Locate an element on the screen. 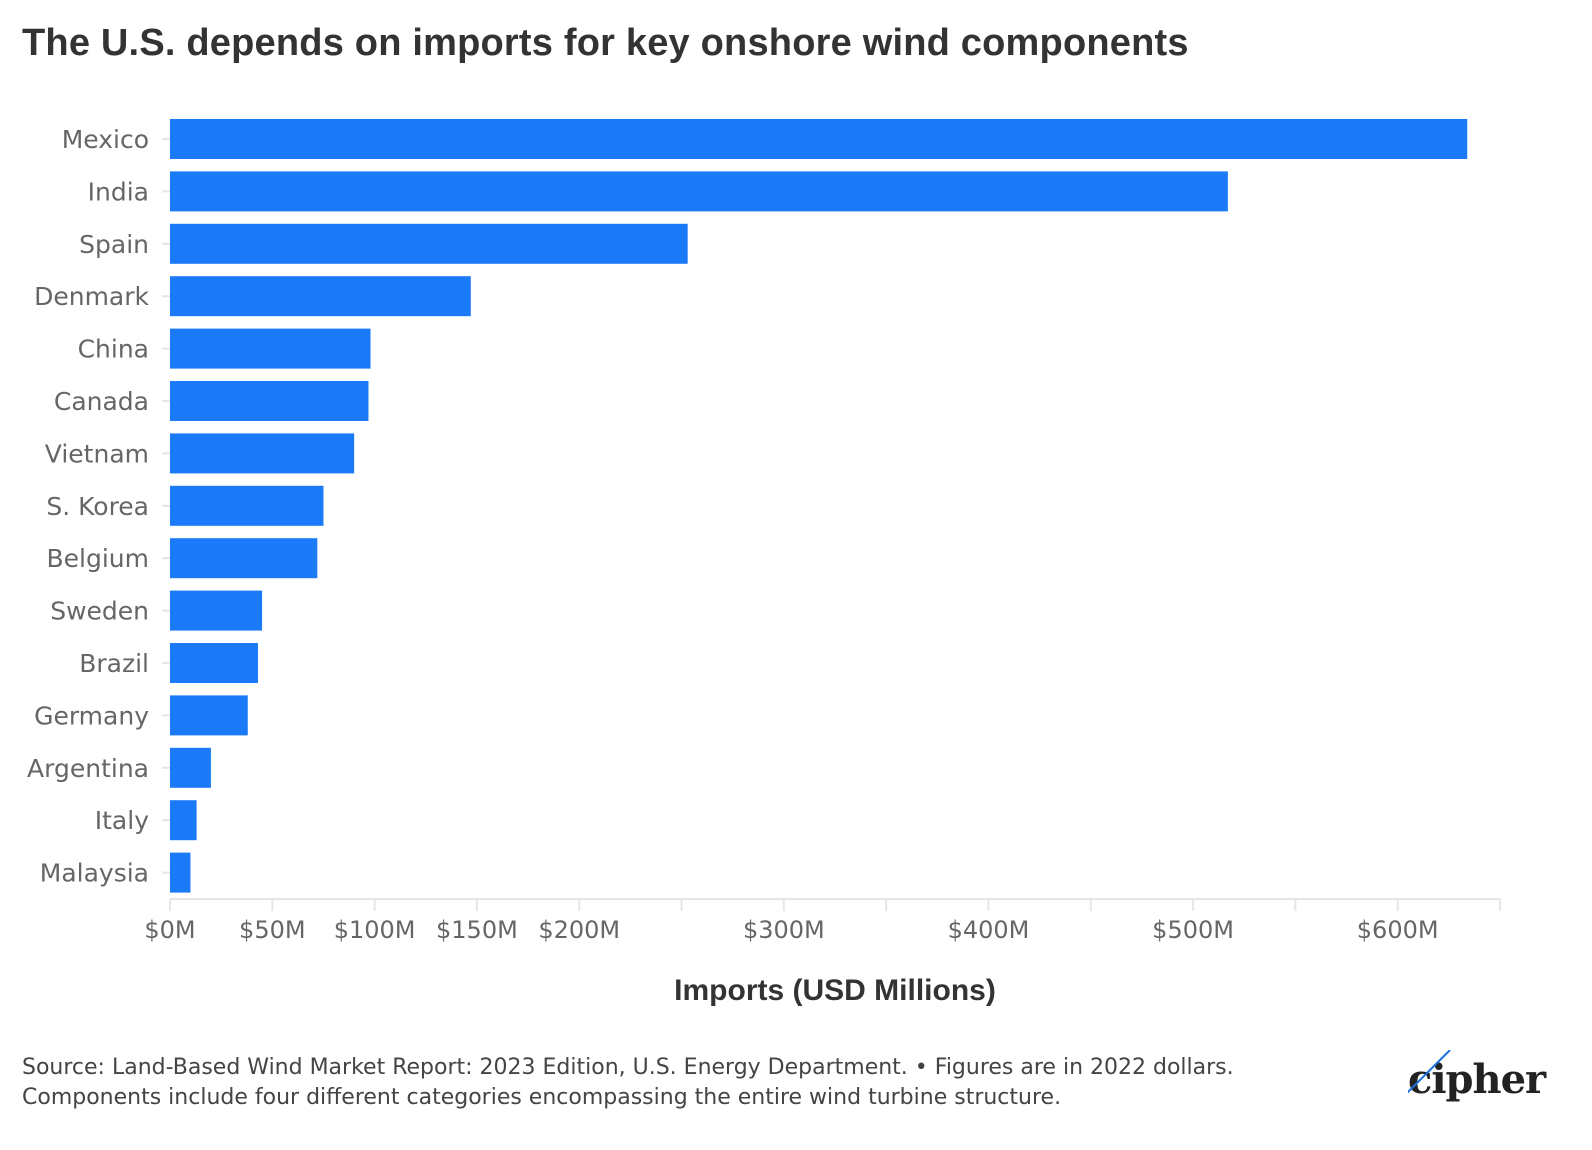 This screenshot has height=1150, width=1592. category-label: Mexico is located at coordinates (105, 139).